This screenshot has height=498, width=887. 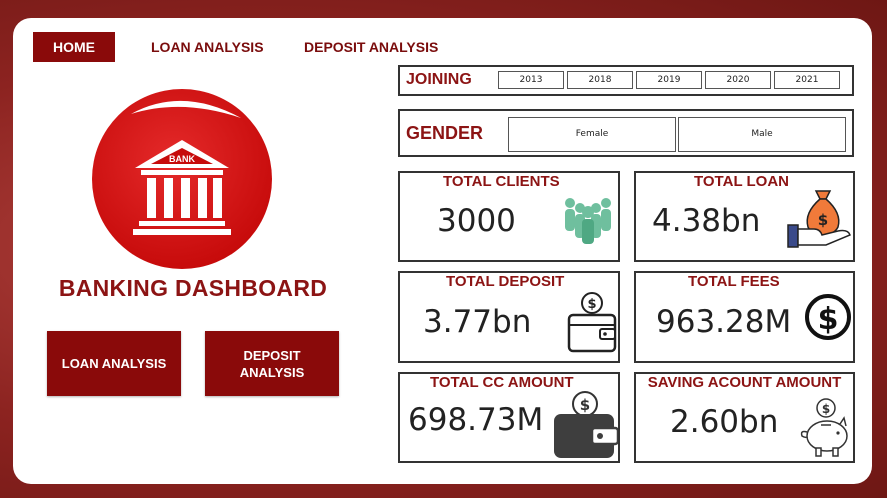 I want to click on nav-loan-analysis: LOAN ANALYSIS, so click(x=207, y=47).